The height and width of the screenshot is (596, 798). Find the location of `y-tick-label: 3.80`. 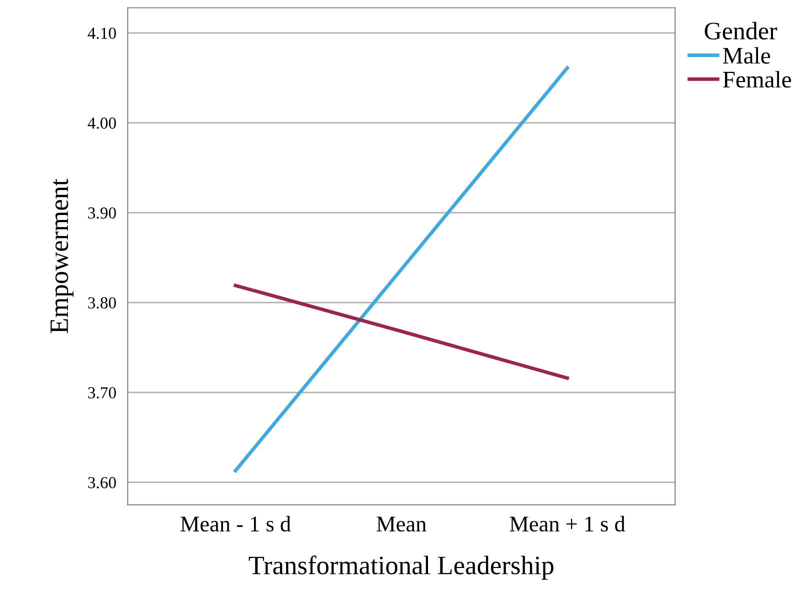

y-tick-label: 3.80 is located at coordinates (102, 303).